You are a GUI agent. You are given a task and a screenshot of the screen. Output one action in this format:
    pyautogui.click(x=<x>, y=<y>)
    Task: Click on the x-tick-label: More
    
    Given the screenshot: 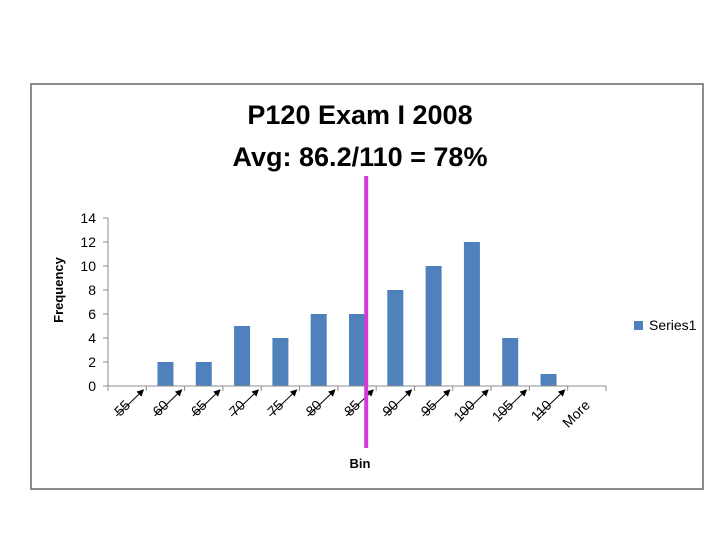 What is the action you would take?
    pyautogui.click(x=576, y=414)
    